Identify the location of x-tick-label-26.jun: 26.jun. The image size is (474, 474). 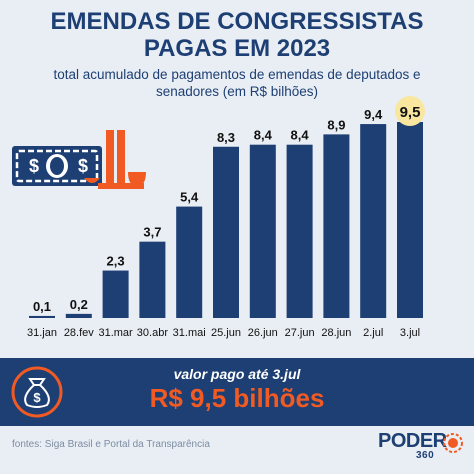
(263, 333).